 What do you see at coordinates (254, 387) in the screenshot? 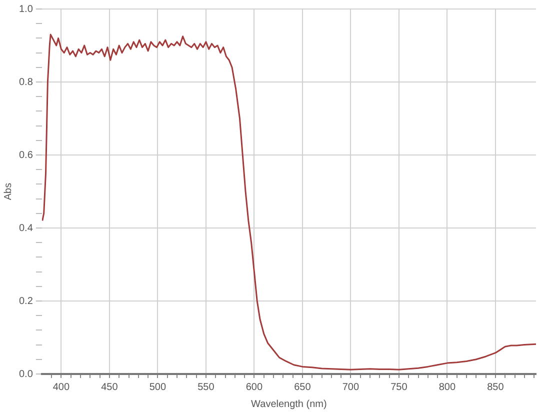
I see `x-tick-label: 600` at bounding box center [254, 387].